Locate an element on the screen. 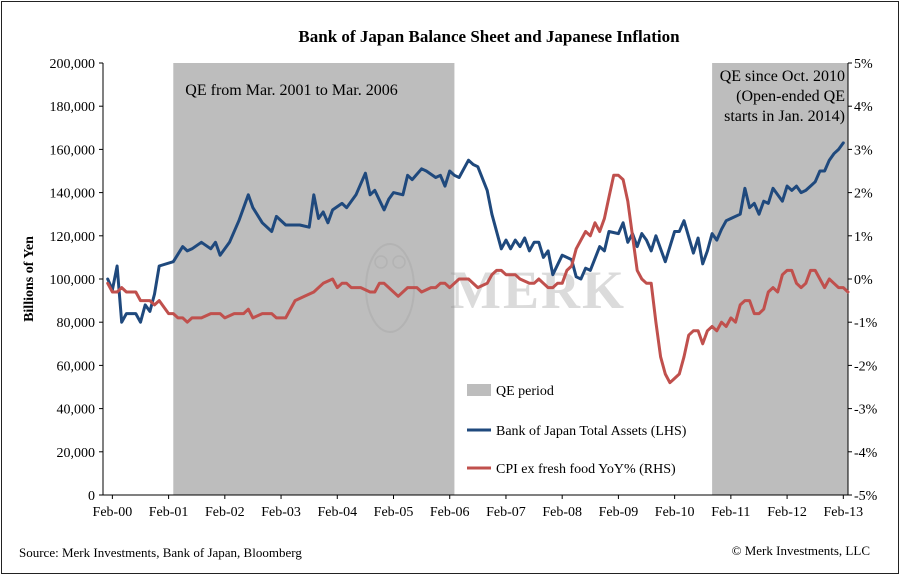 Image resolution: width=902 pixels, height=577 pixels. y-left-tick-label: 160,000 is located at coordinates (73, 150).